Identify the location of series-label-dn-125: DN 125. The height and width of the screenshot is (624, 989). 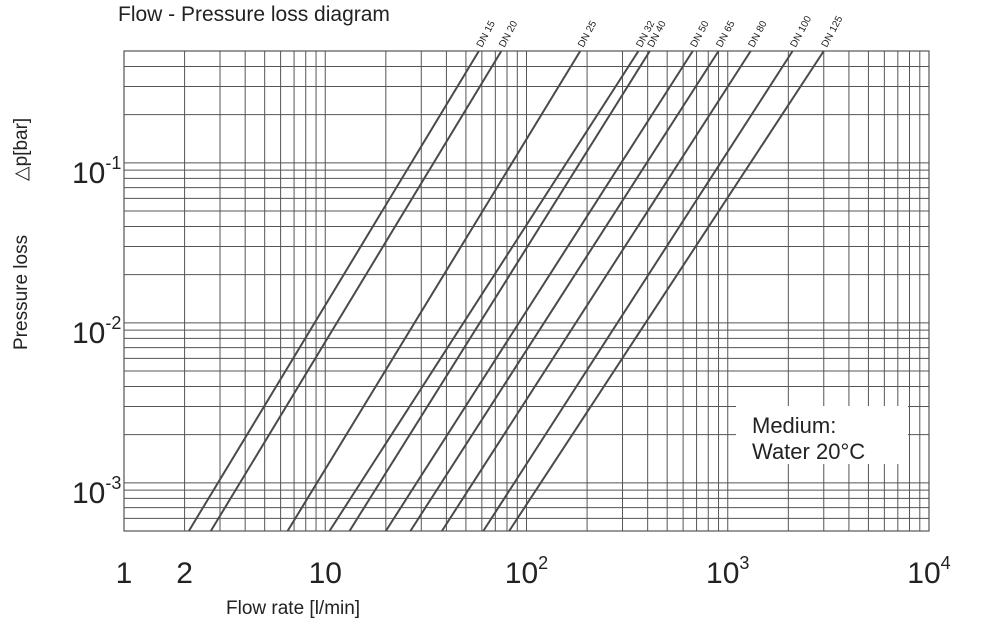
(833, 31).